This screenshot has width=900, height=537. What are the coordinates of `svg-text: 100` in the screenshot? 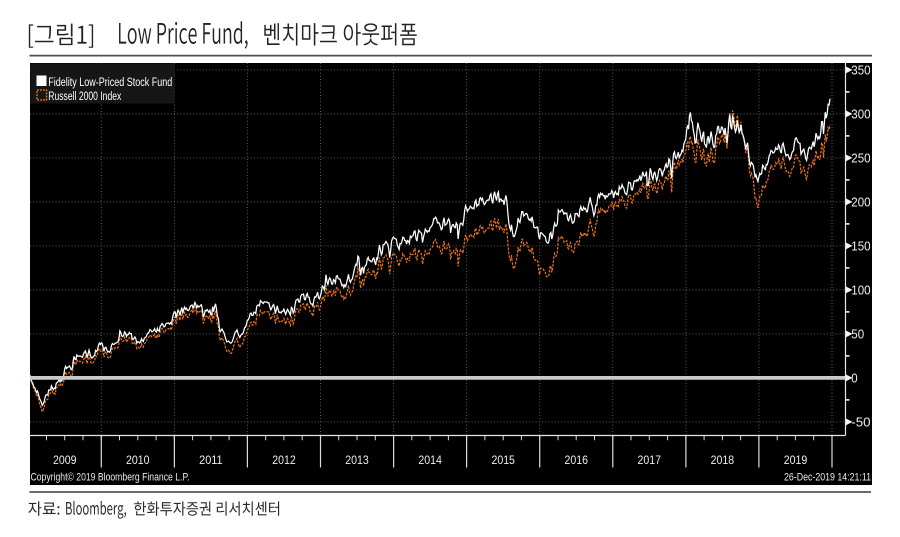 It's located at (860, 290).